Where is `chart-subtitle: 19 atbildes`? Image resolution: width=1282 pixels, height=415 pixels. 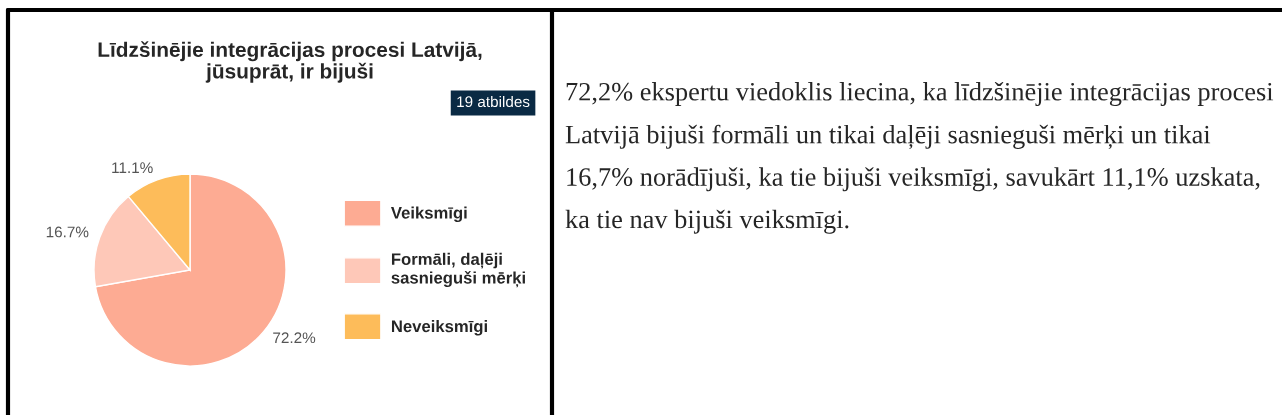 chart-subtitle: 19 atbildes is located at coordinates (493, 101).